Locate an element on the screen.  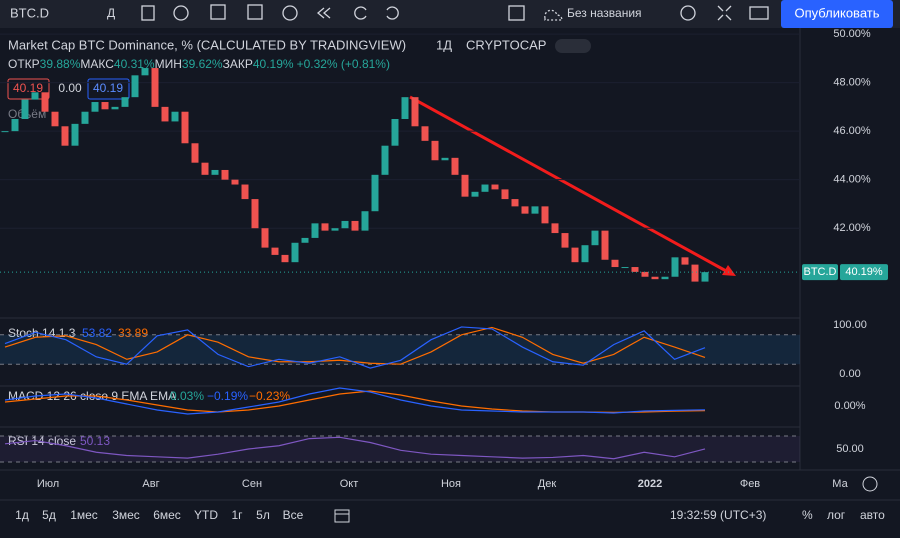
date-range-icon is located at coordinates (342, 516).